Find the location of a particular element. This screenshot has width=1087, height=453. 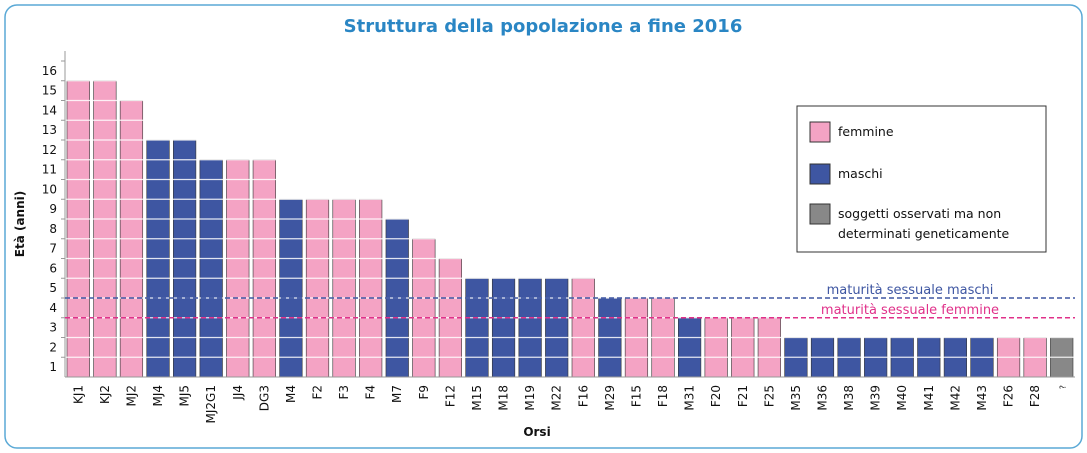

y-tick-label: 3 is located at coordinates (53, 328).